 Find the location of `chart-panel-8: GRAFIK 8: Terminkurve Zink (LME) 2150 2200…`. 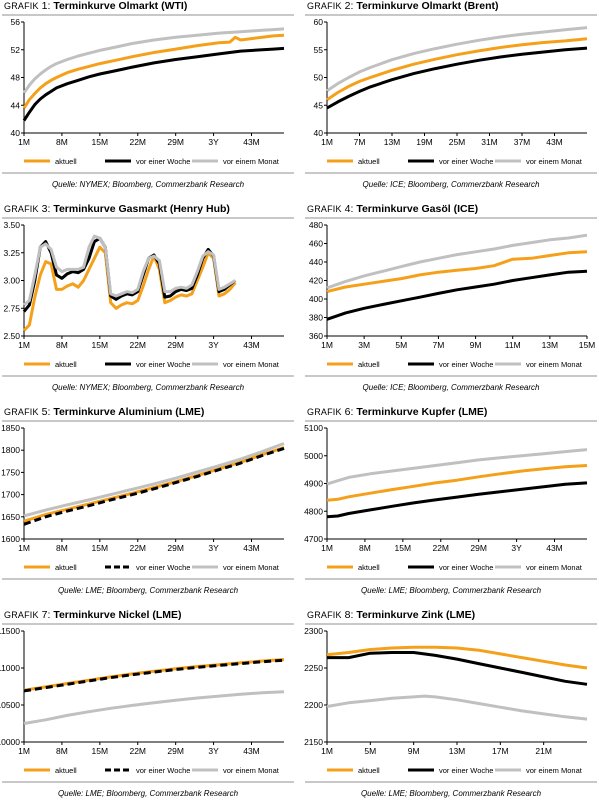

chart-panel-8: GRAFIK 8: Terminkurve Zink (LME) 2150 2200… is located at coordinates (450, 710).